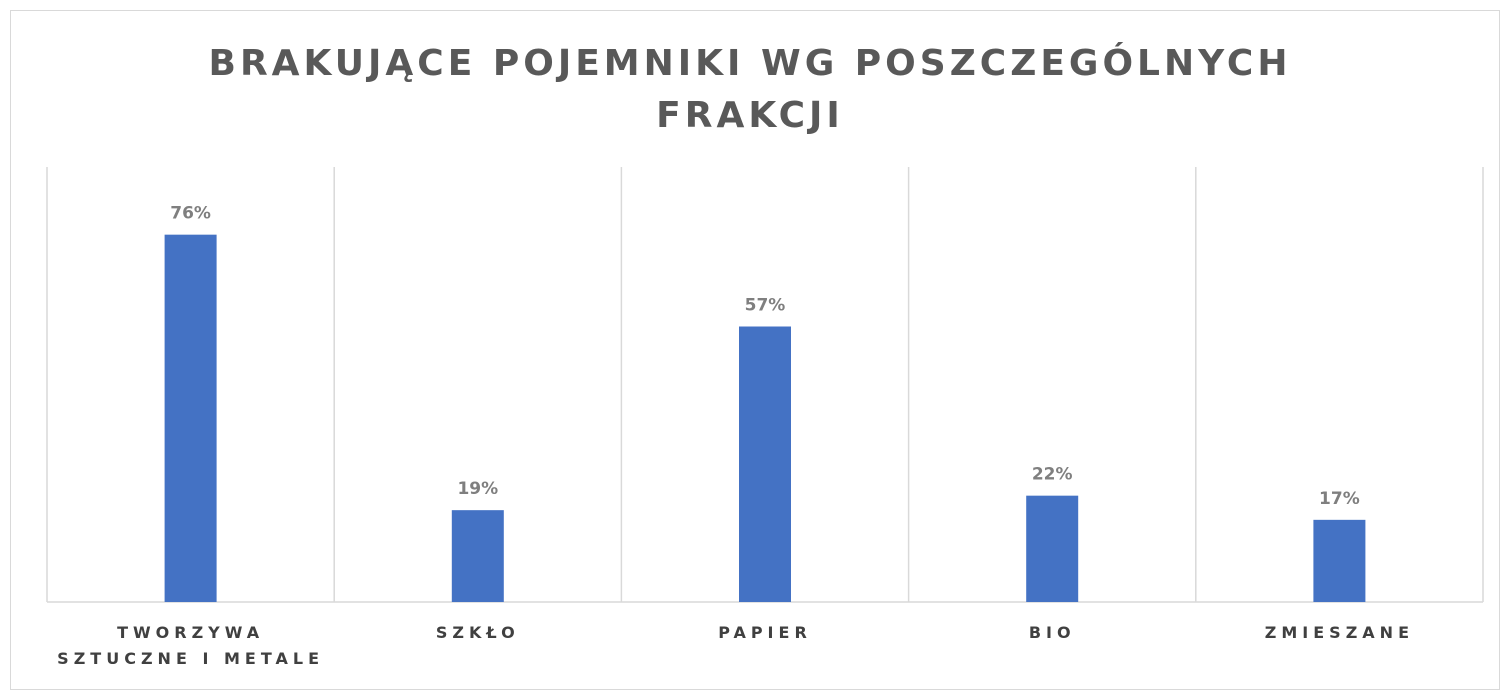  I want to click on data-label: 57%, so click(765, 306).